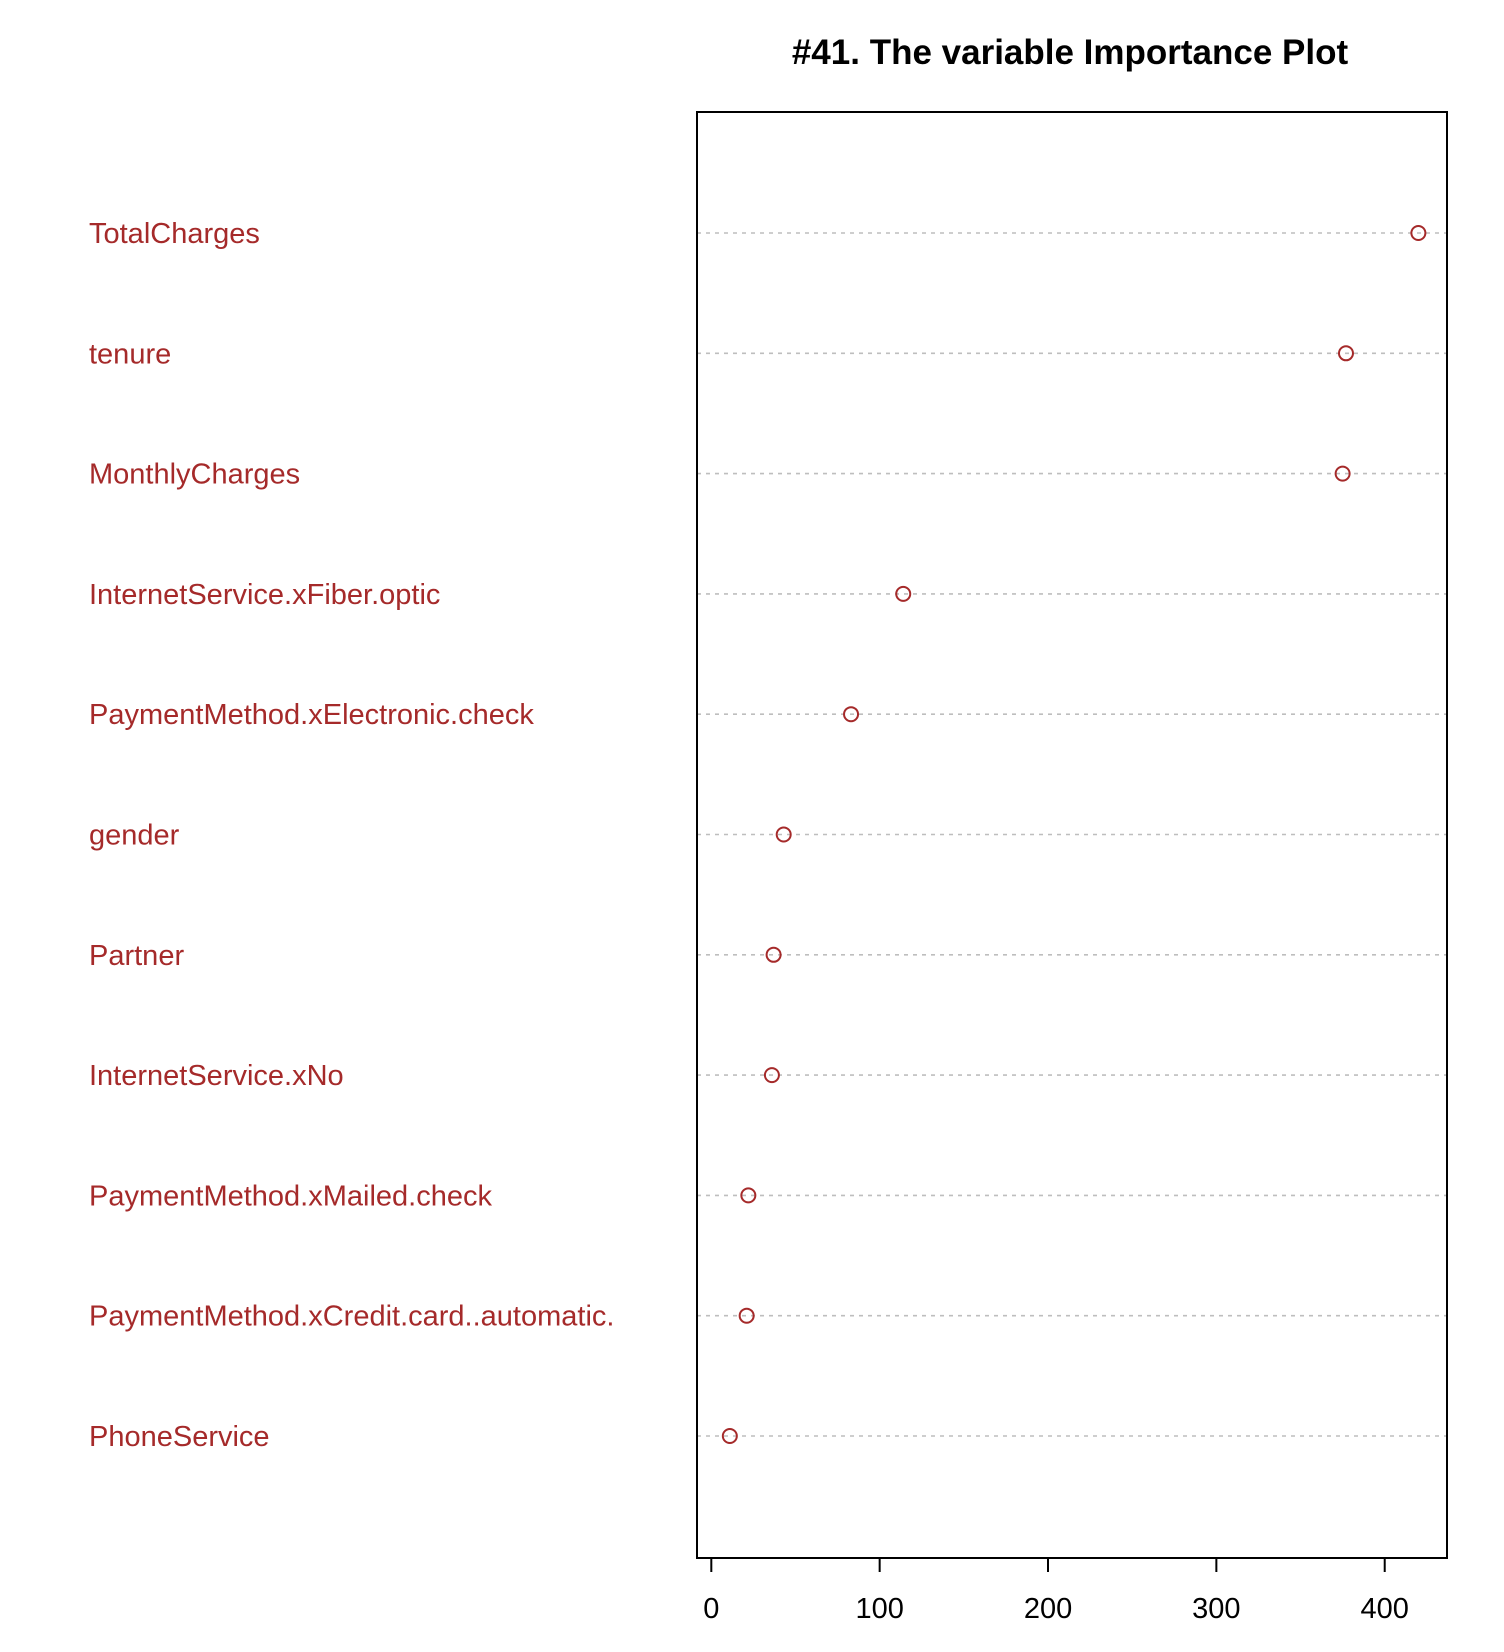 The image size is (1504, 1652). I want to click on variable-label: gender, so click(134, 836).